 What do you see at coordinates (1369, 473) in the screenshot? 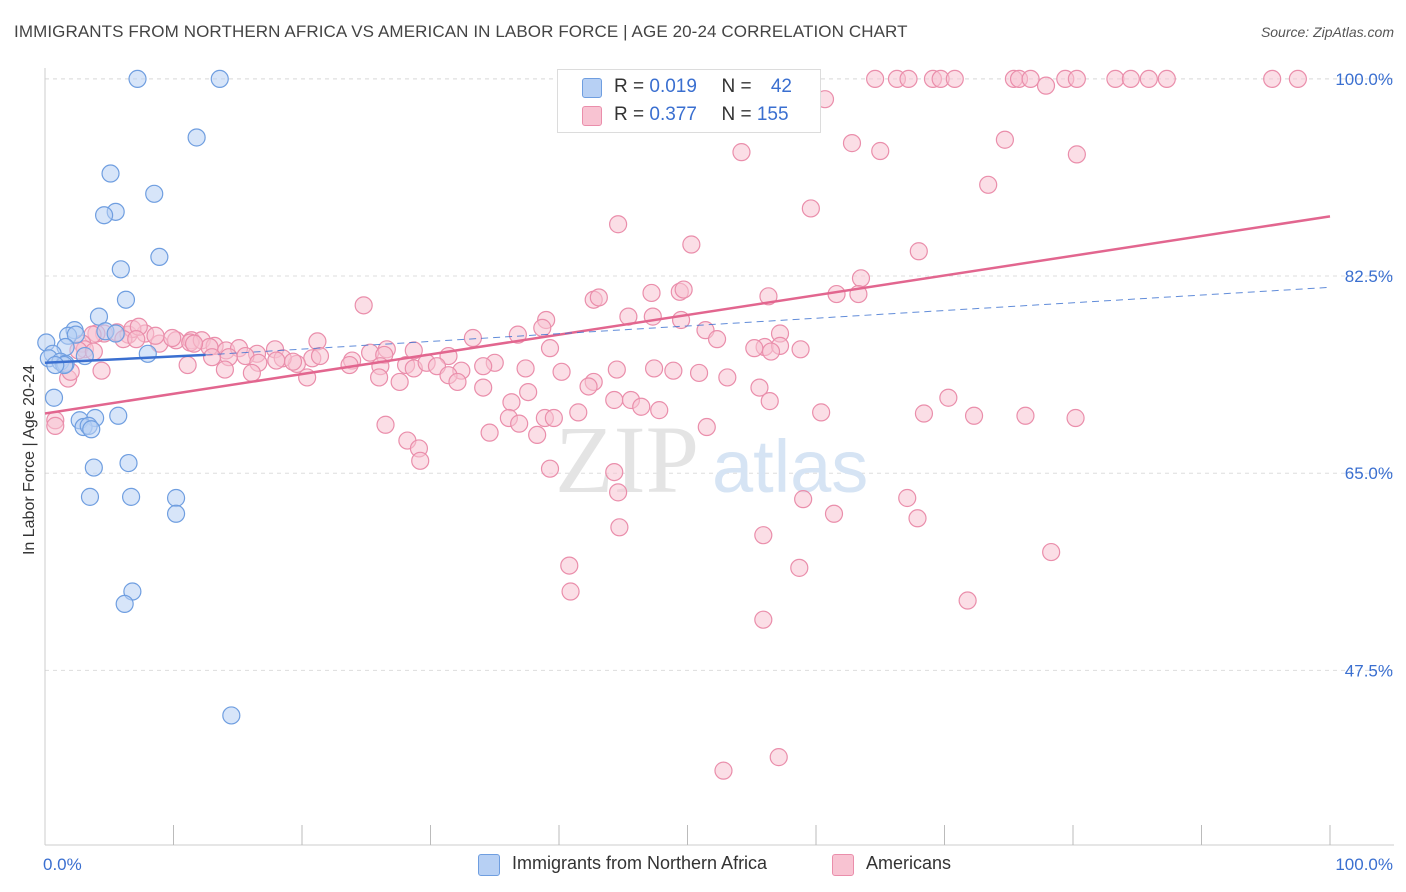
I see `y-tick-label: 65.0%` at bounding box center [1369, 473].